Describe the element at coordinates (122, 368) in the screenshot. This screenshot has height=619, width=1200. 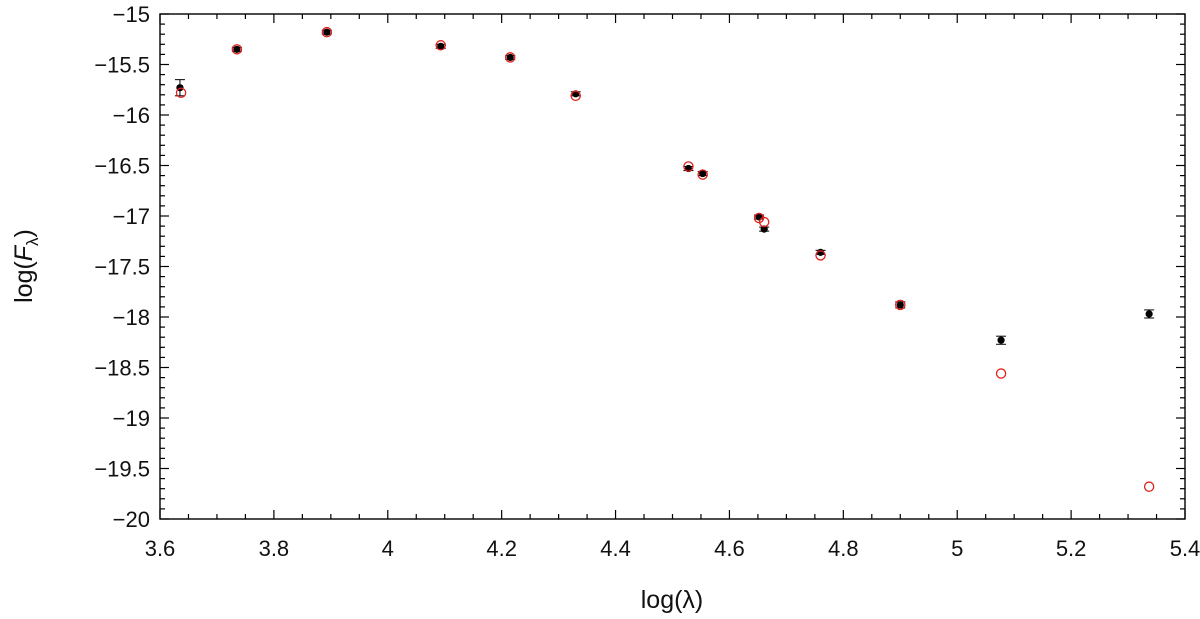
I see `y-tick-label: −18.5` at that location.